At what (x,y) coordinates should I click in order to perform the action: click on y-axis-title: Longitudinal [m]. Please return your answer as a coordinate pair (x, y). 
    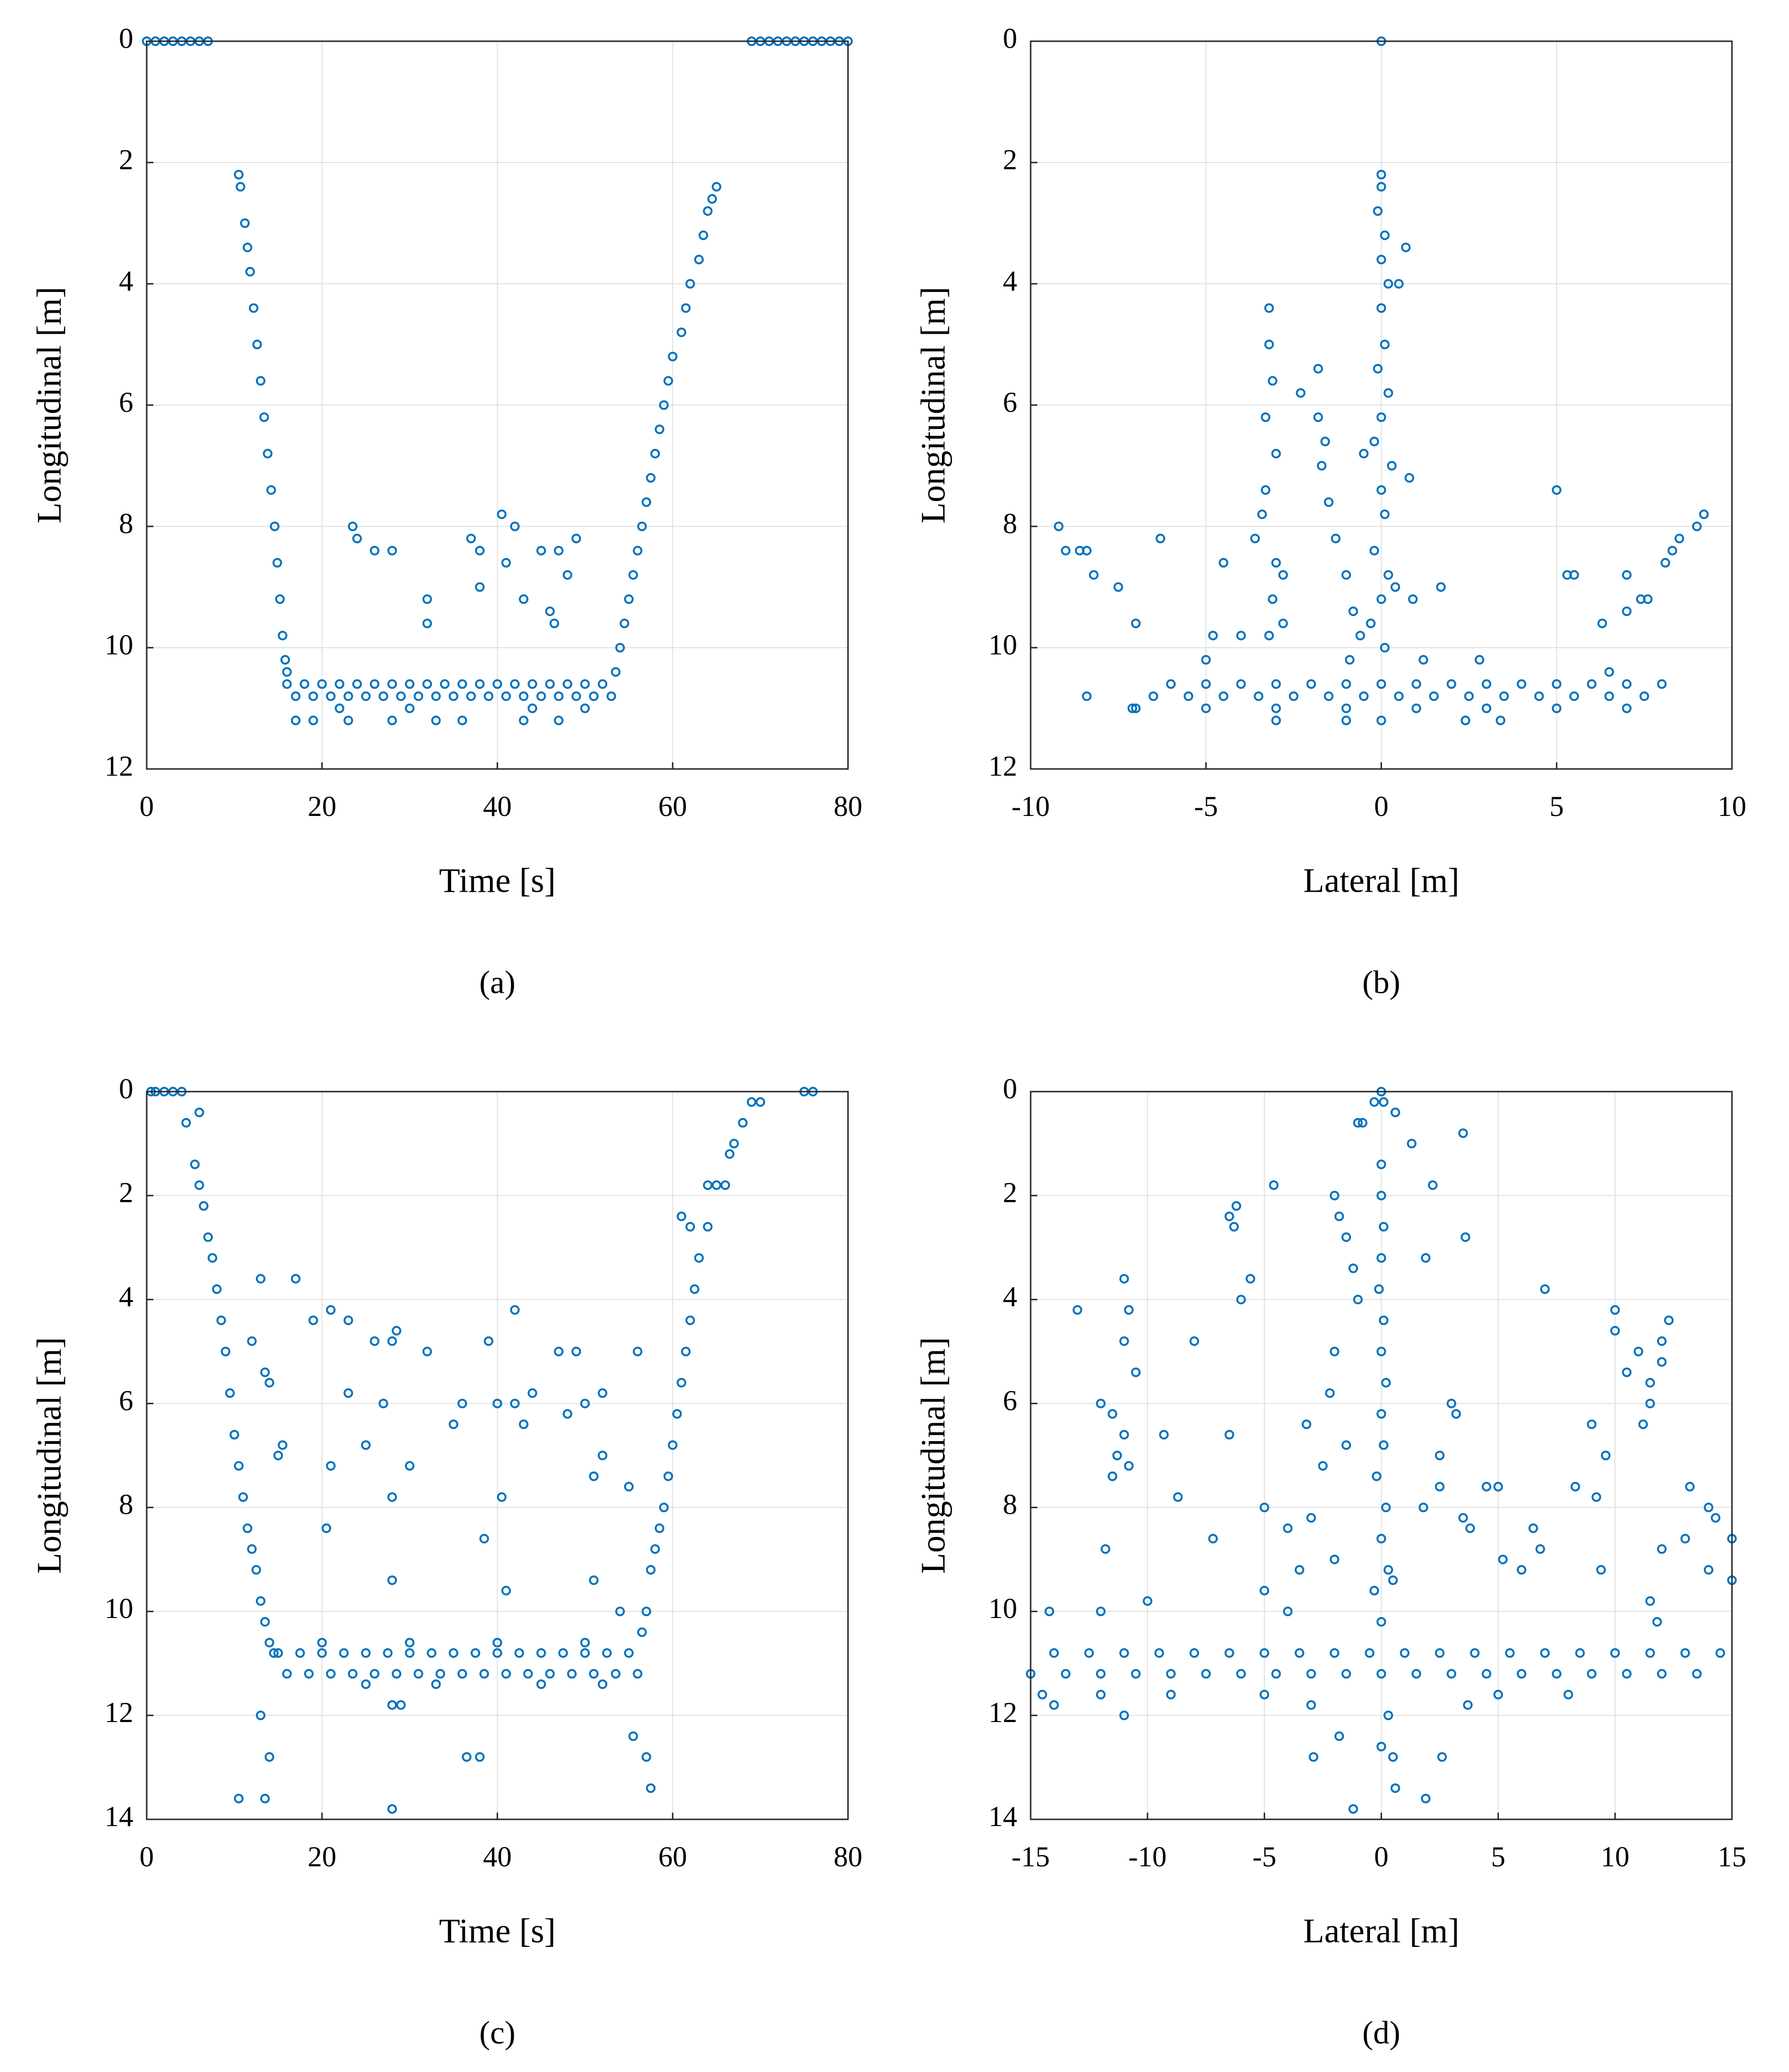
    Looking at the image, I should click on (933, 405).